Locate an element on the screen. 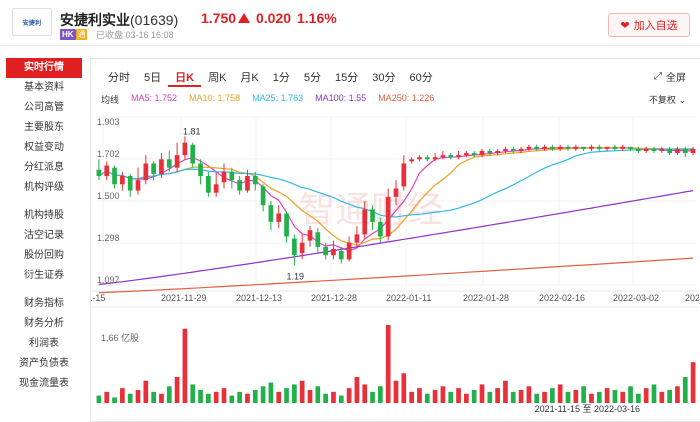  ma25-value: MA25: 1.763 is located at coordinates (278, 98).